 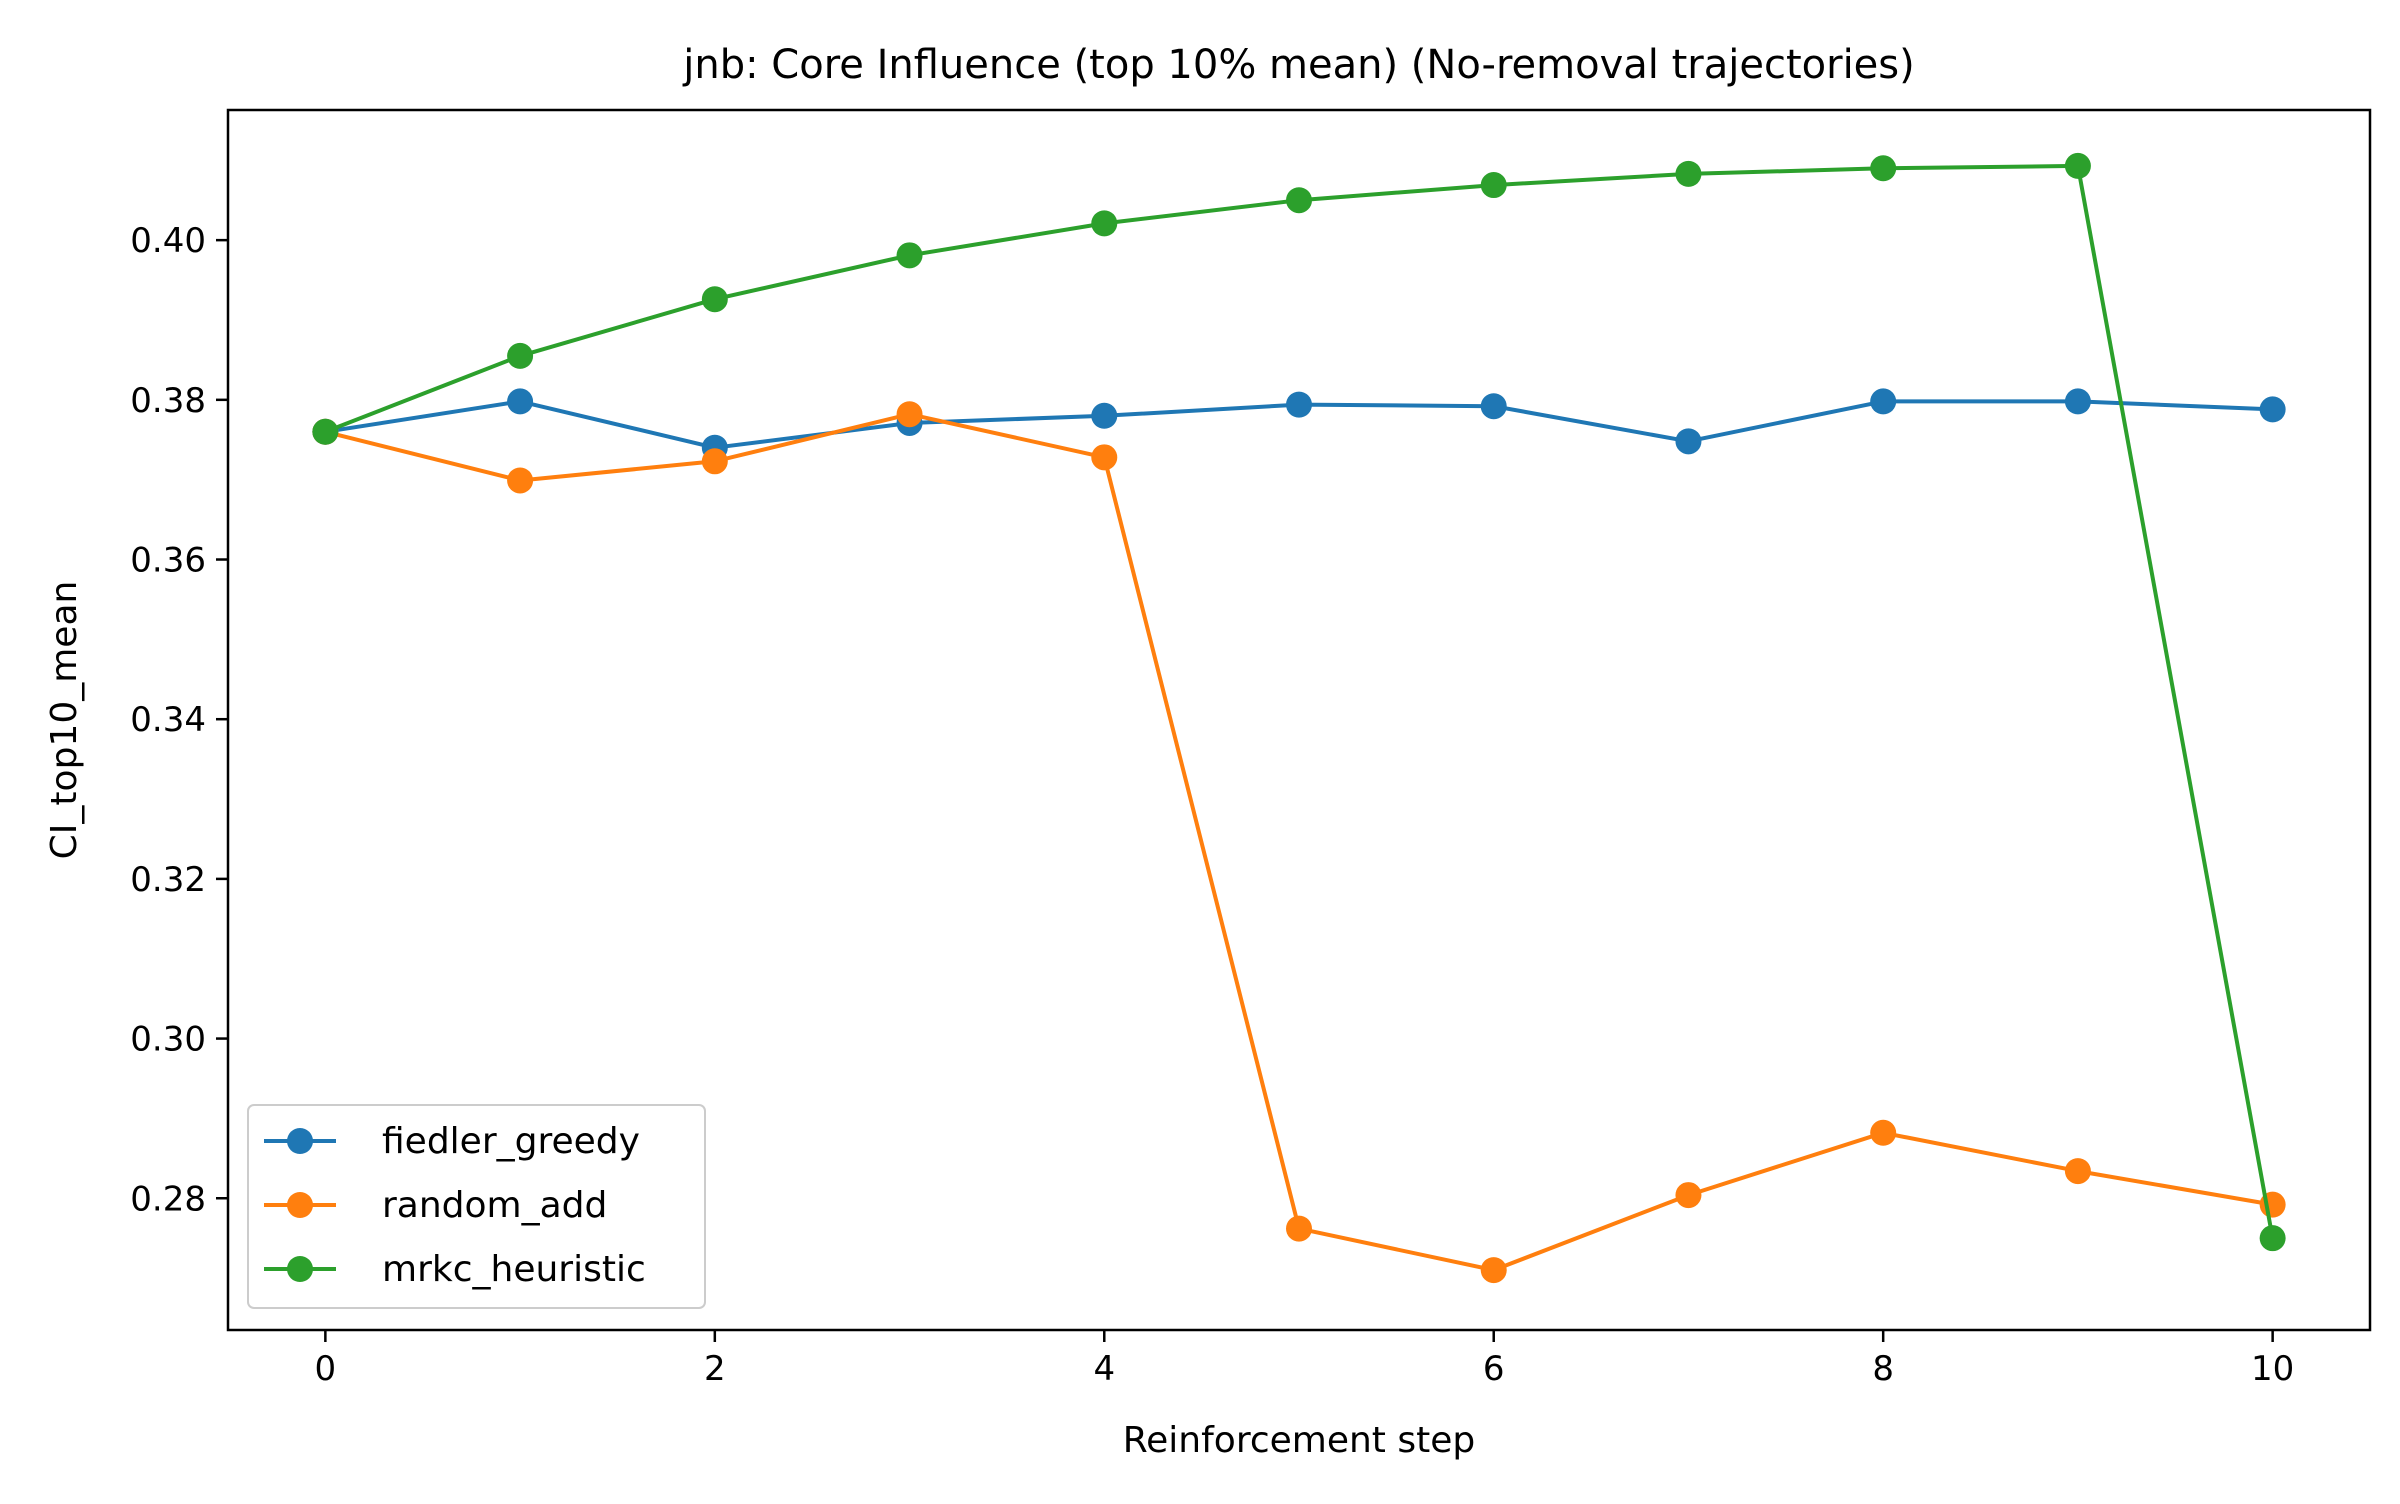 I want to click on y-tick-label: 0.40, so click(x=168, y=241).